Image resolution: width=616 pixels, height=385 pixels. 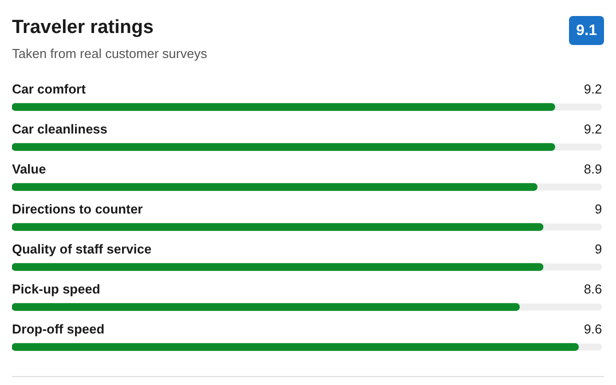 What do you see at coordinates (56, 289) in the screenshot?
I see `y-tick-label: Pick-up speed` at bounding box center [56, 289].